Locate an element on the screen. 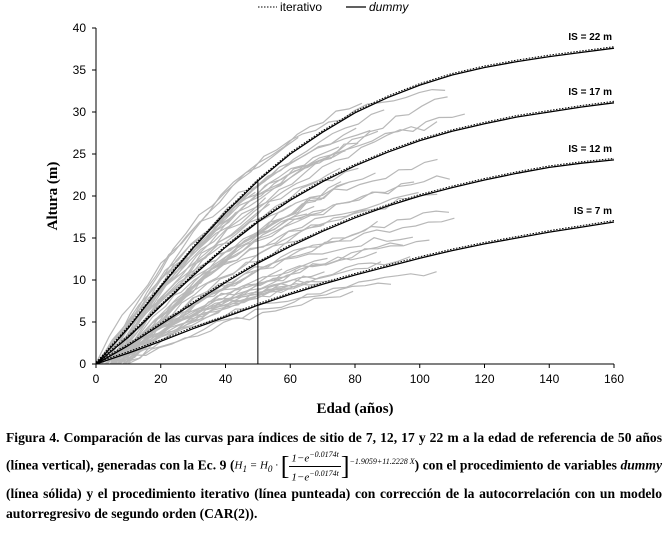 This screenshot has width=670, height=536. legend-dummy-label: dummy is located at coordinates (389, 7).